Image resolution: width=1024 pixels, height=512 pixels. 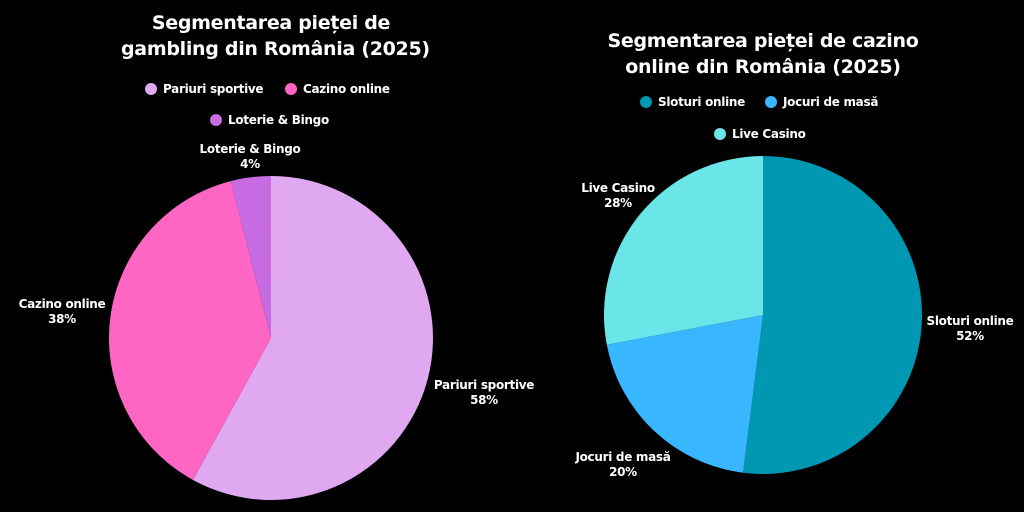 I want to click on slice-label-value: 28%, so click(x=618, y=203).